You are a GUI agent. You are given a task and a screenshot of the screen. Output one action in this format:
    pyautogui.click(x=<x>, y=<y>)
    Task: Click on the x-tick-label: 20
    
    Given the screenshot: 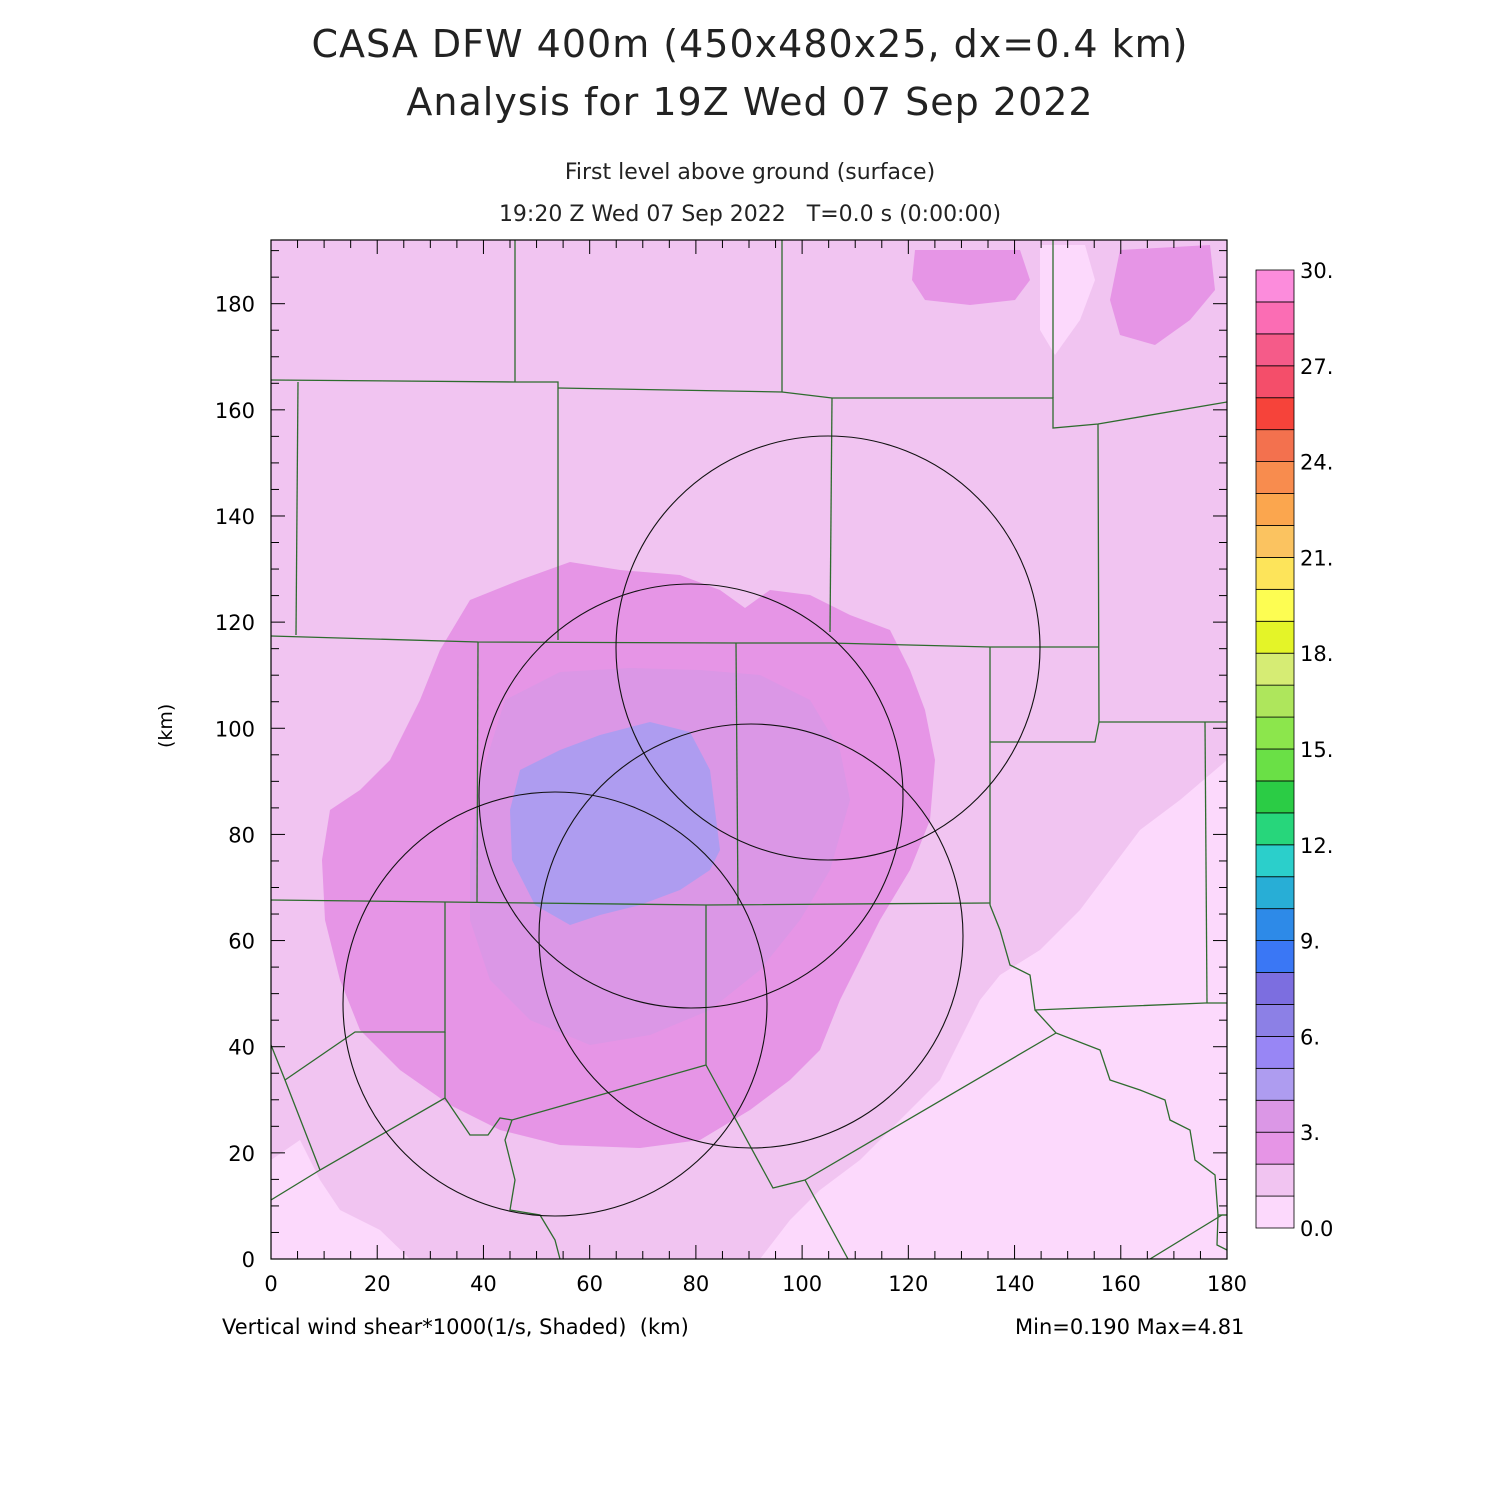 What is the action you would take?
    pyautogui.click(x=377, y=1284)
    